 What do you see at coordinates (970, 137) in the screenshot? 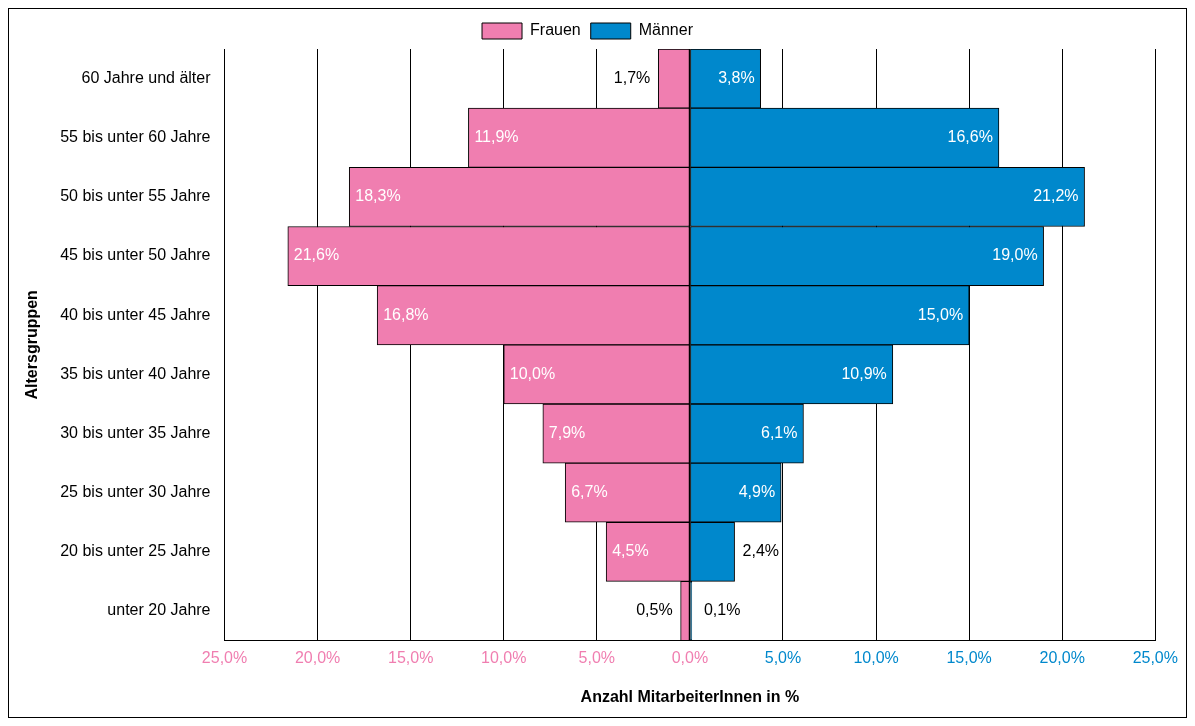
I see `data-label: 16,6%` at bounding box center [970, 137].